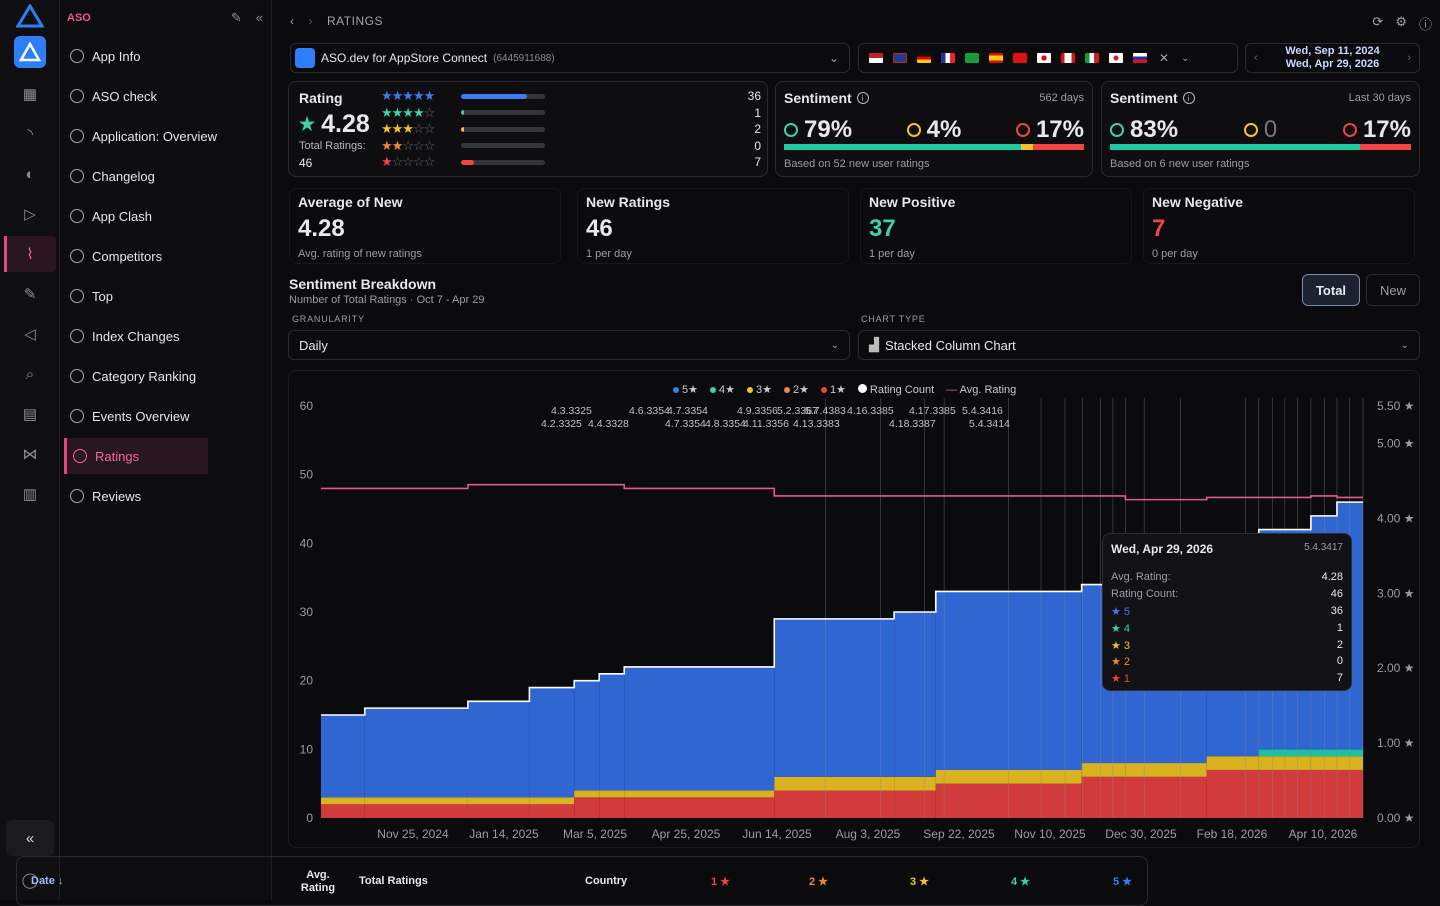 The height and width of the screenshot is (906, 1440). Describe the element at coordinates (30, 52) in the screenshot. I see `app-logo-icon` at that location.